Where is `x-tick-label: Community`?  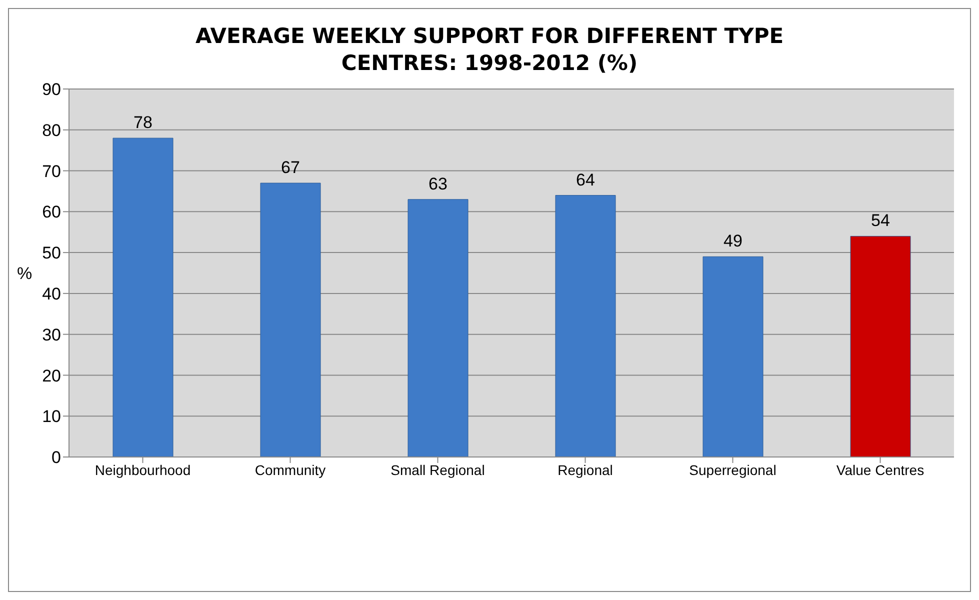
x-tick-label: Community is located at coordinates (290, 470).